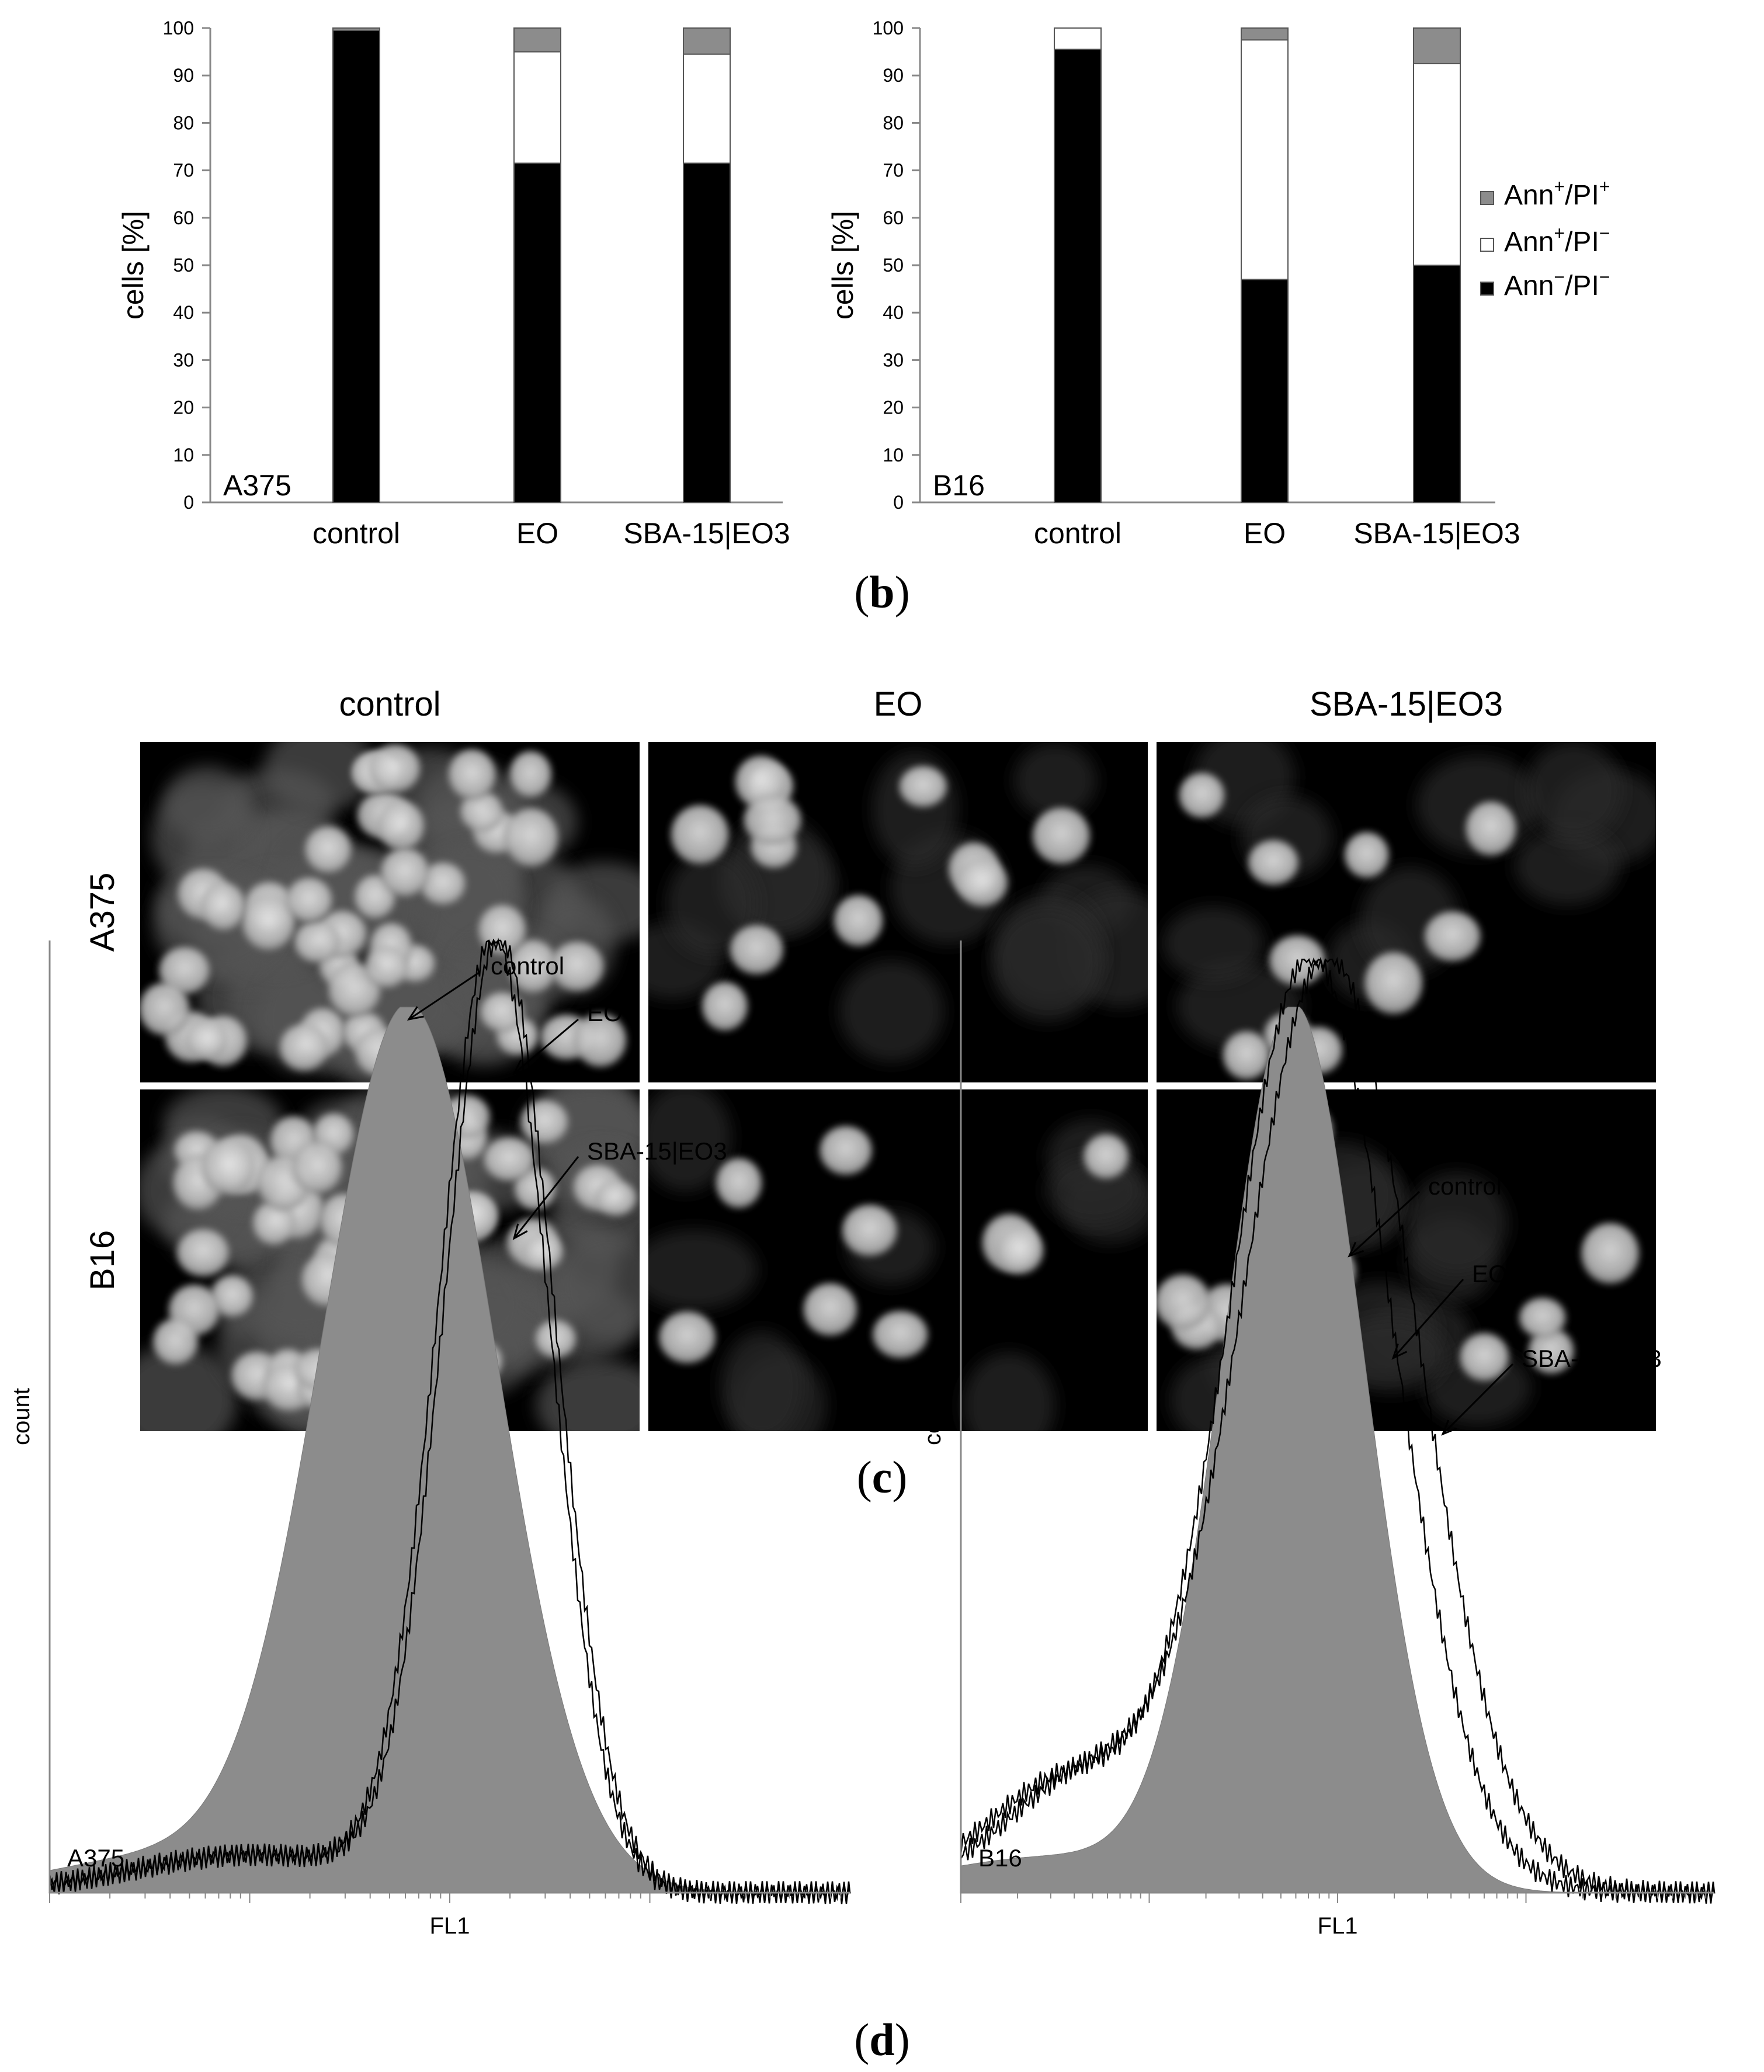  I want to click on legend-label: Ann+/PI−, so click(1557, 240).